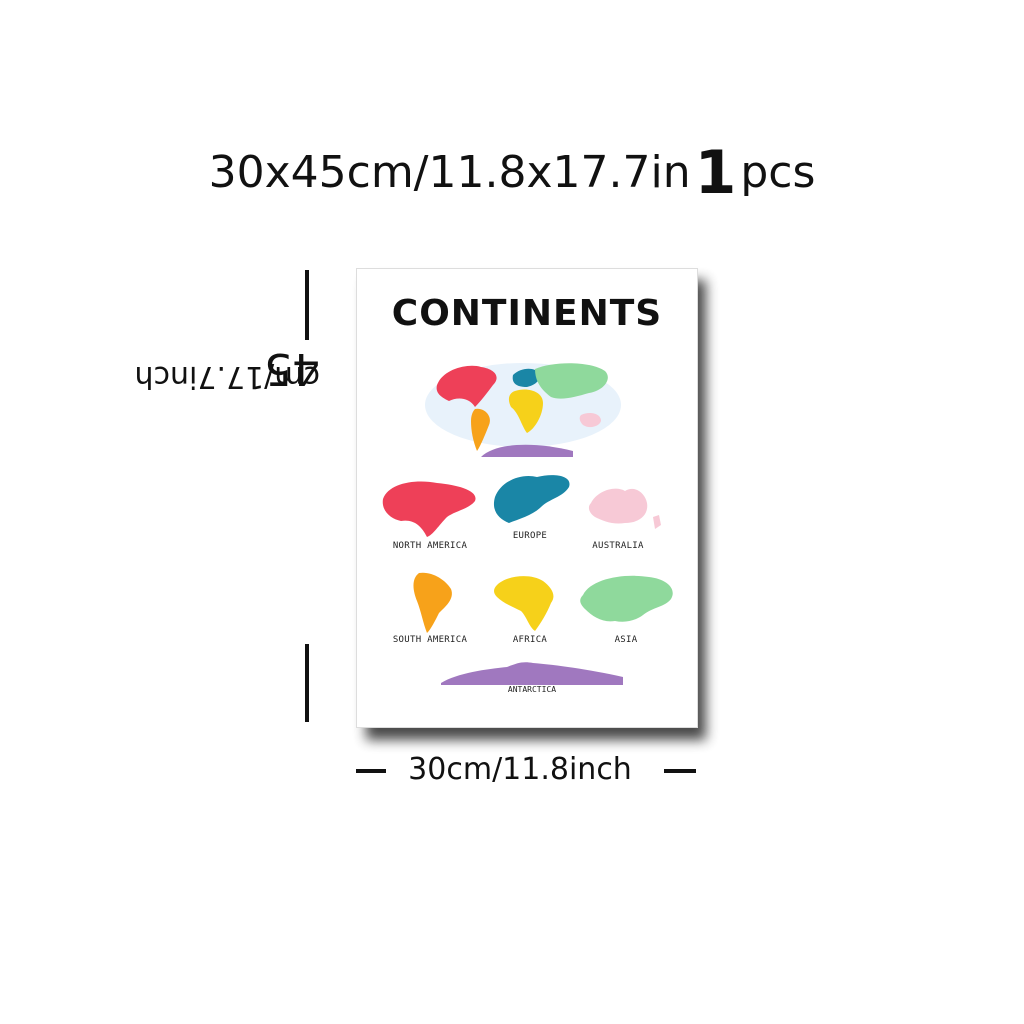 The width and height of the screenshot is (1024, 1024). Describe the element at coordinates (624, 508) in the screenshot. I see `australia-shape` at that location.